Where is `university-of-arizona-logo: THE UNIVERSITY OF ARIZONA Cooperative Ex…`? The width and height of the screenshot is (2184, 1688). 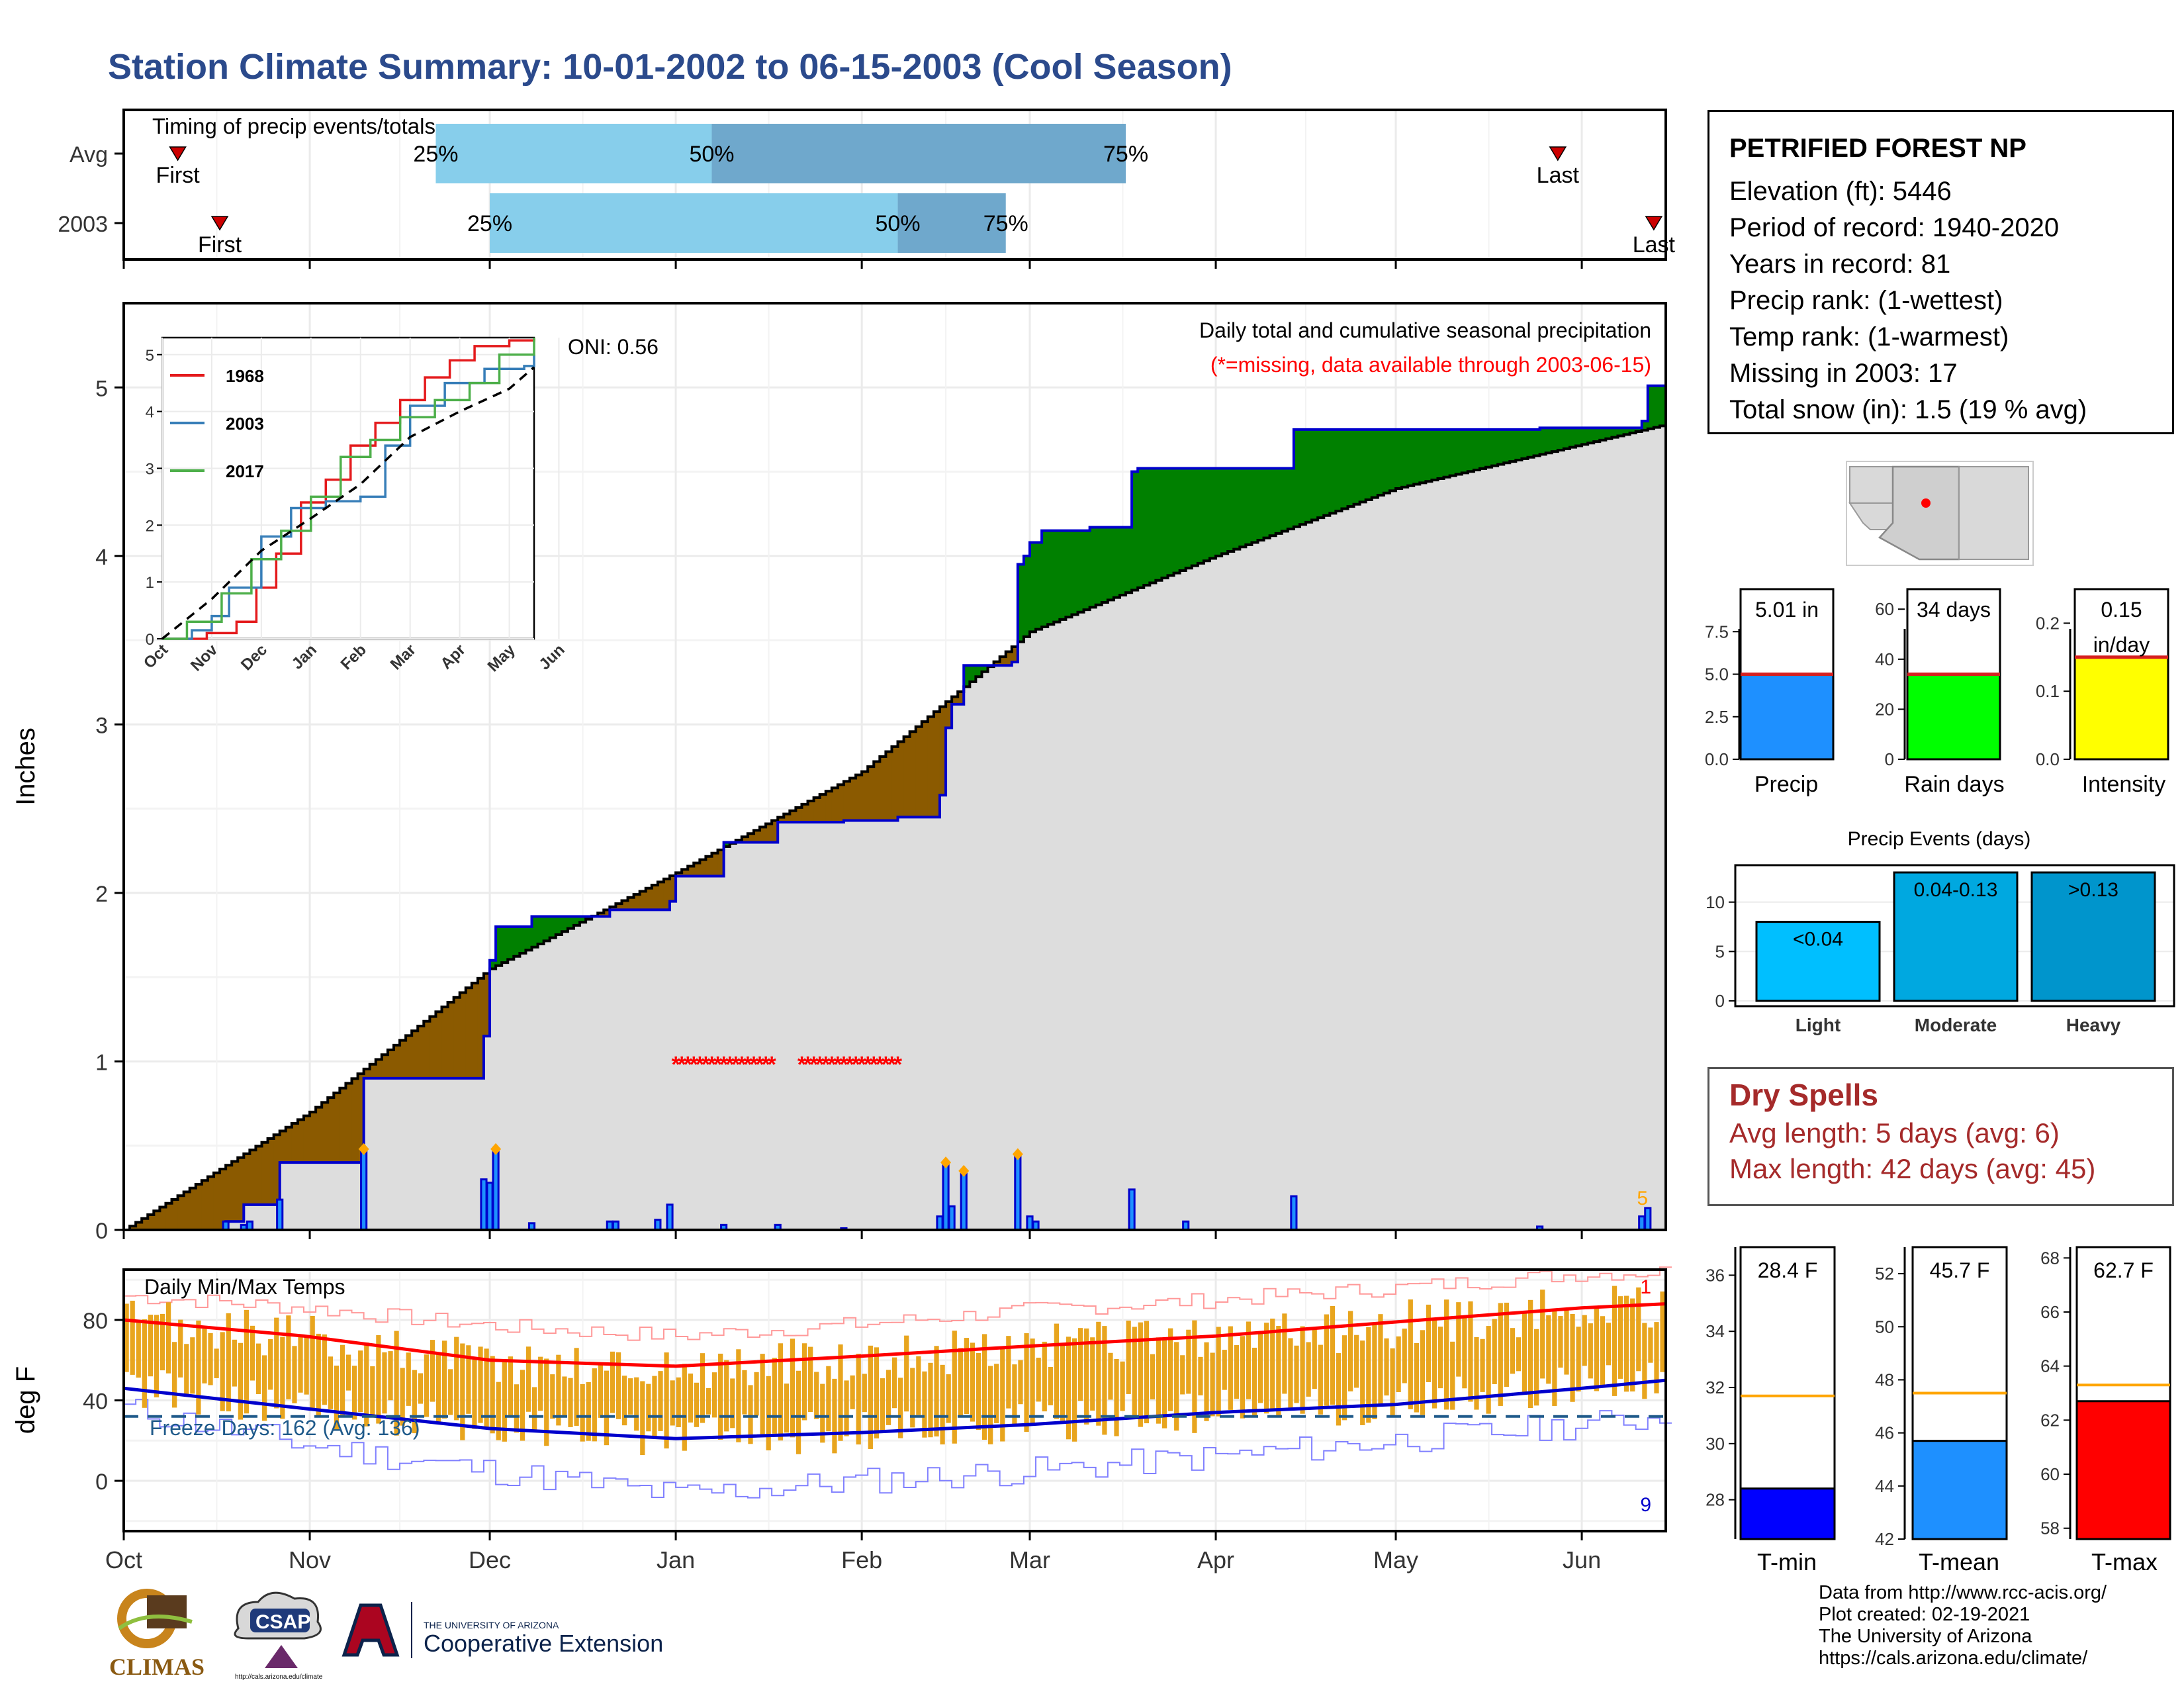 university-of-arizona-logo: THE UNIVERSITY OF ARIZONA Cooperative Ex… is located at coordinates (502, 1630).